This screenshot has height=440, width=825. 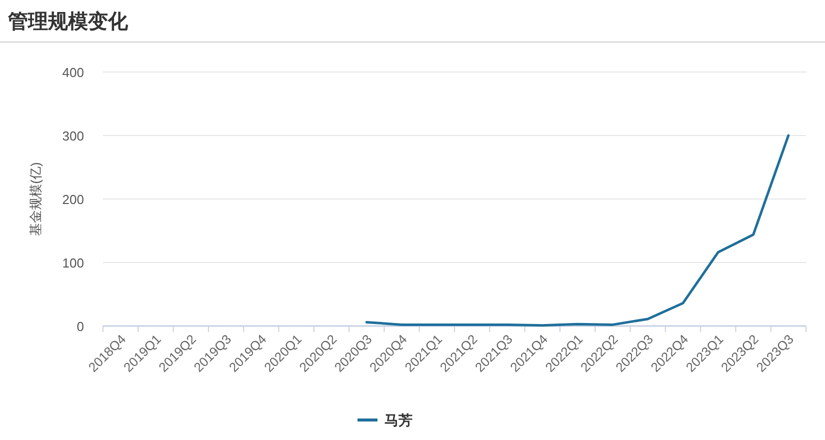 I want to click on chart-title: 管理规模变化, so click(x=68, y=21).